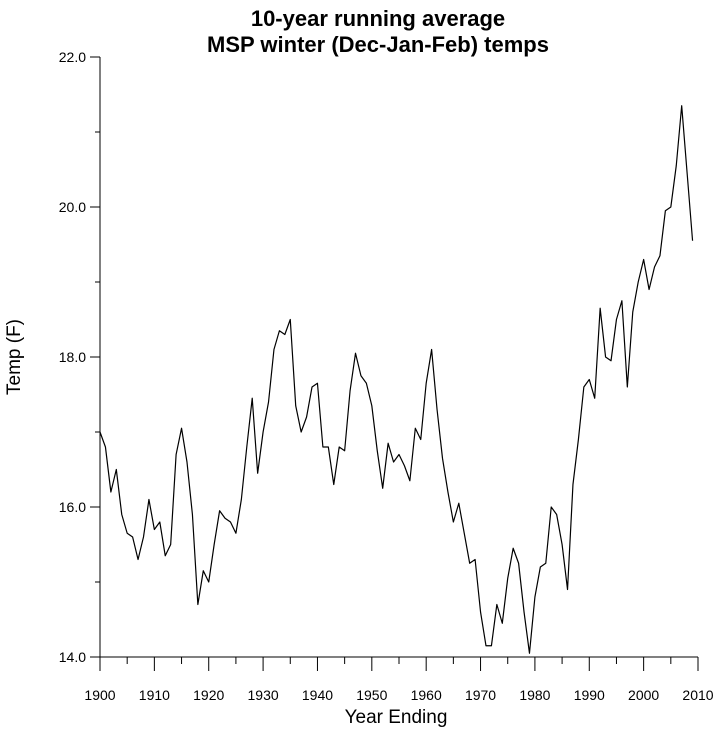 This screenshot has width=719, height=730. What do you see at coordinates (208, 695) in the screenshot?
I see `x-tick-label: 1920` at bounding box center [208, 695].